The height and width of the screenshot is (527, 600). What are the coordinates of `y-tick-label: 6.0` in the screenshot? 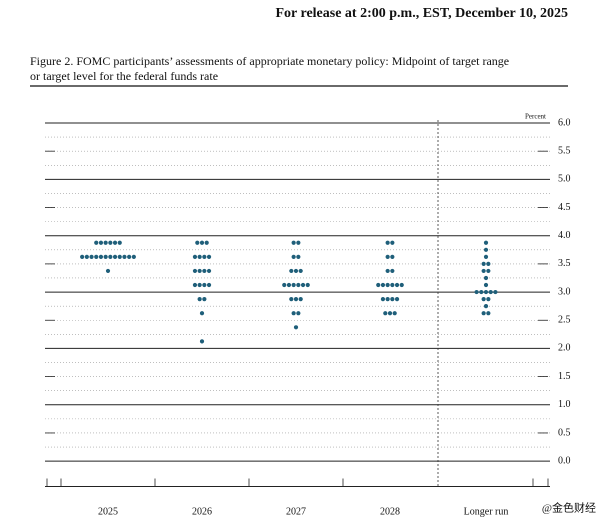 It's located at (564, 122).